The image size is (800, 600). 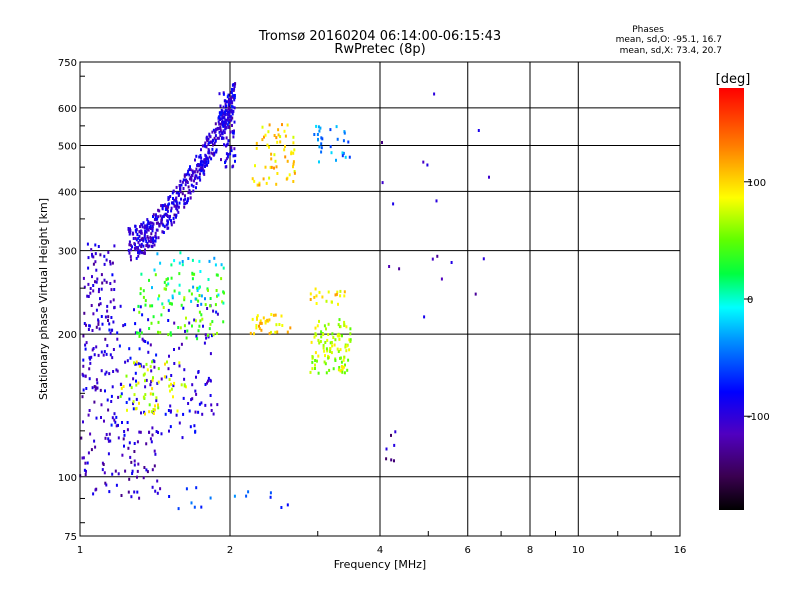 I want to click on colorbar-label: [deg], so click(x=733, y=79).